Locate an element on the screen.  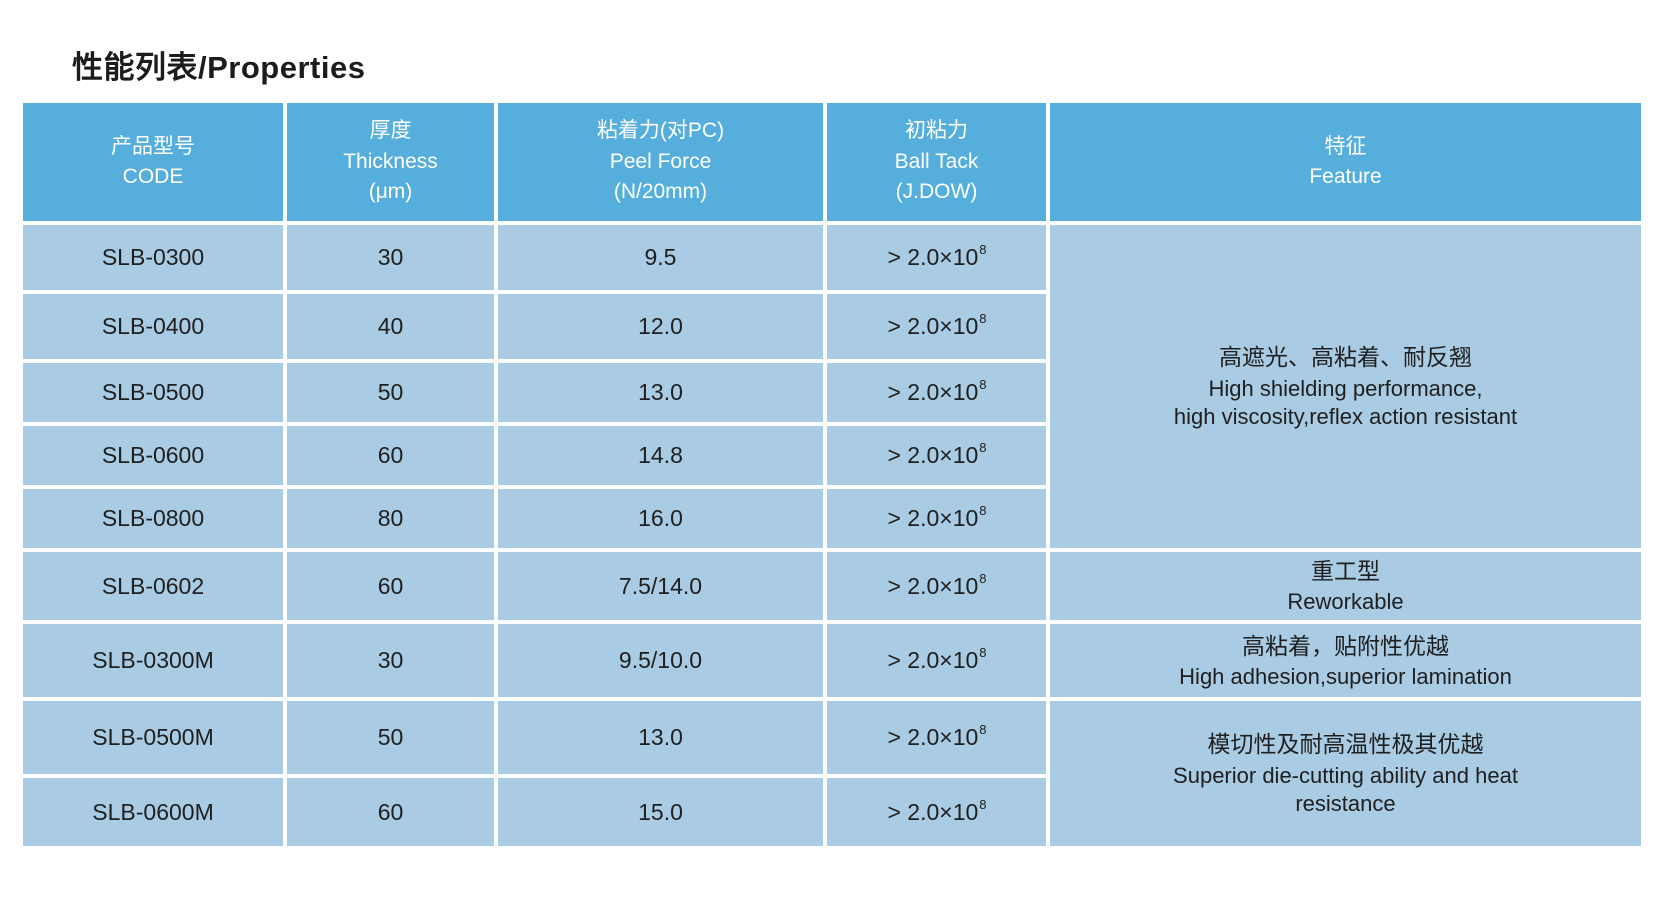
table-row: SLB-0800 80 16.0 > 2.0×108 is located at coordinates (832, 518).